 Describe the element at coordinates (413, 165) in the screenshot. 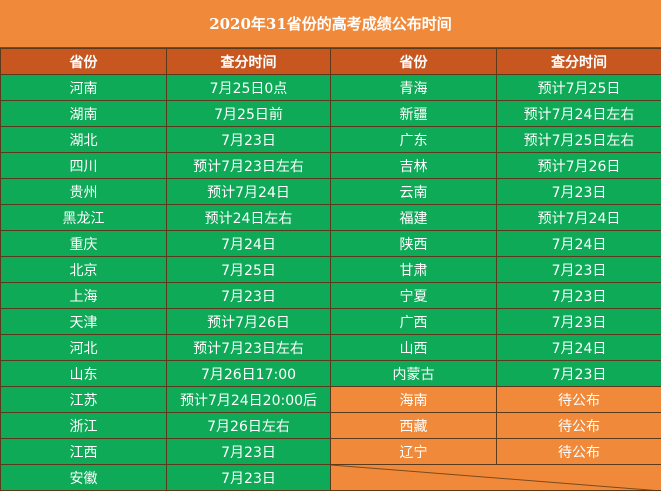

I see `province-cell: 吉林` at that location.